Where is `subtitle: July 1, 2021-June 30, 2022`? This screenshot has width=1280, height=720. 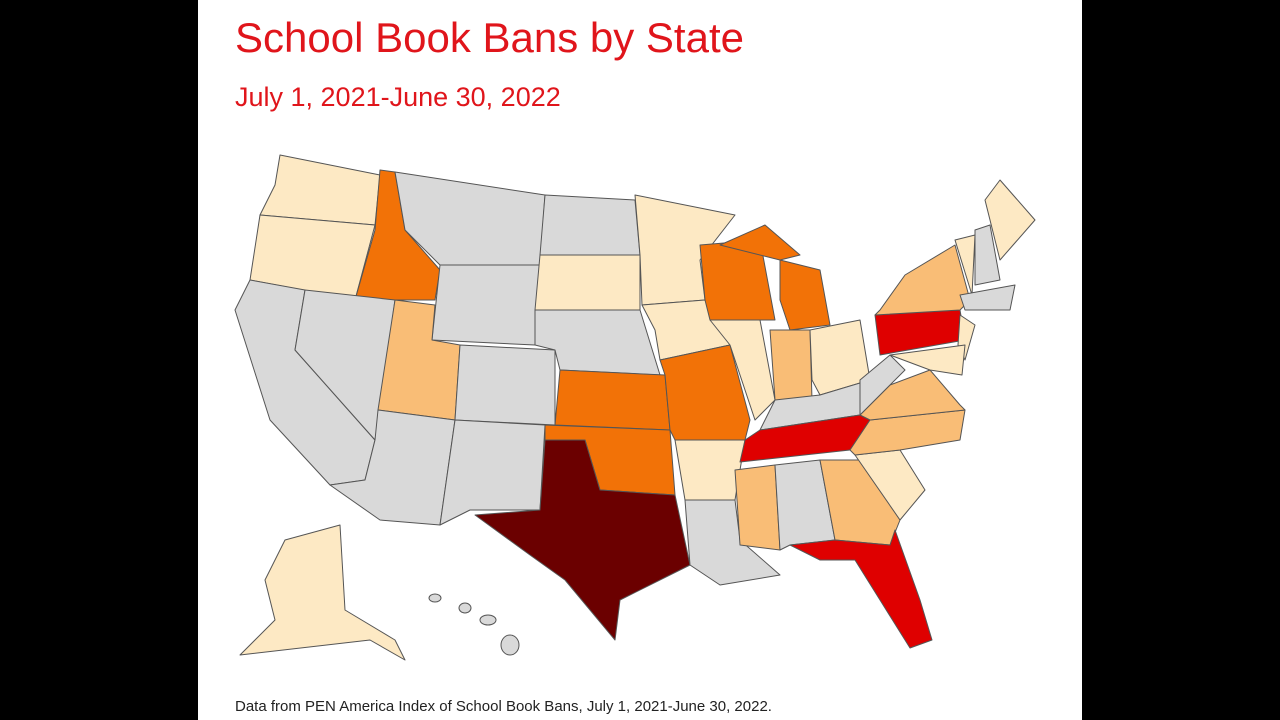
subtitle: July 1, 2021-June 30, 2022 is located at coordinates (398, 97).